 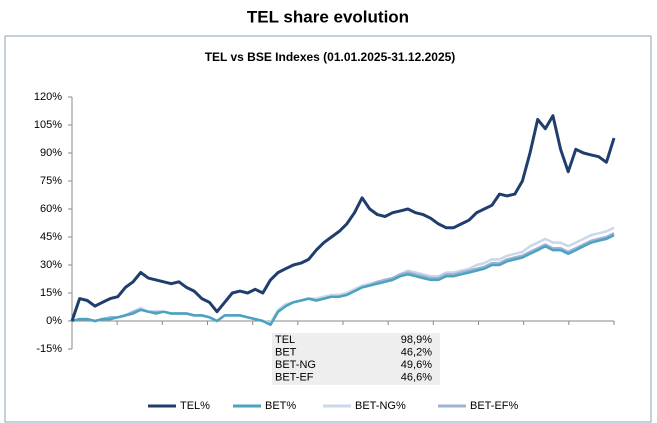 What do you see at coordinates (51, 265) in the screenshot?
I see `y-tick-label: 30%` at bounding box center [51, 265].